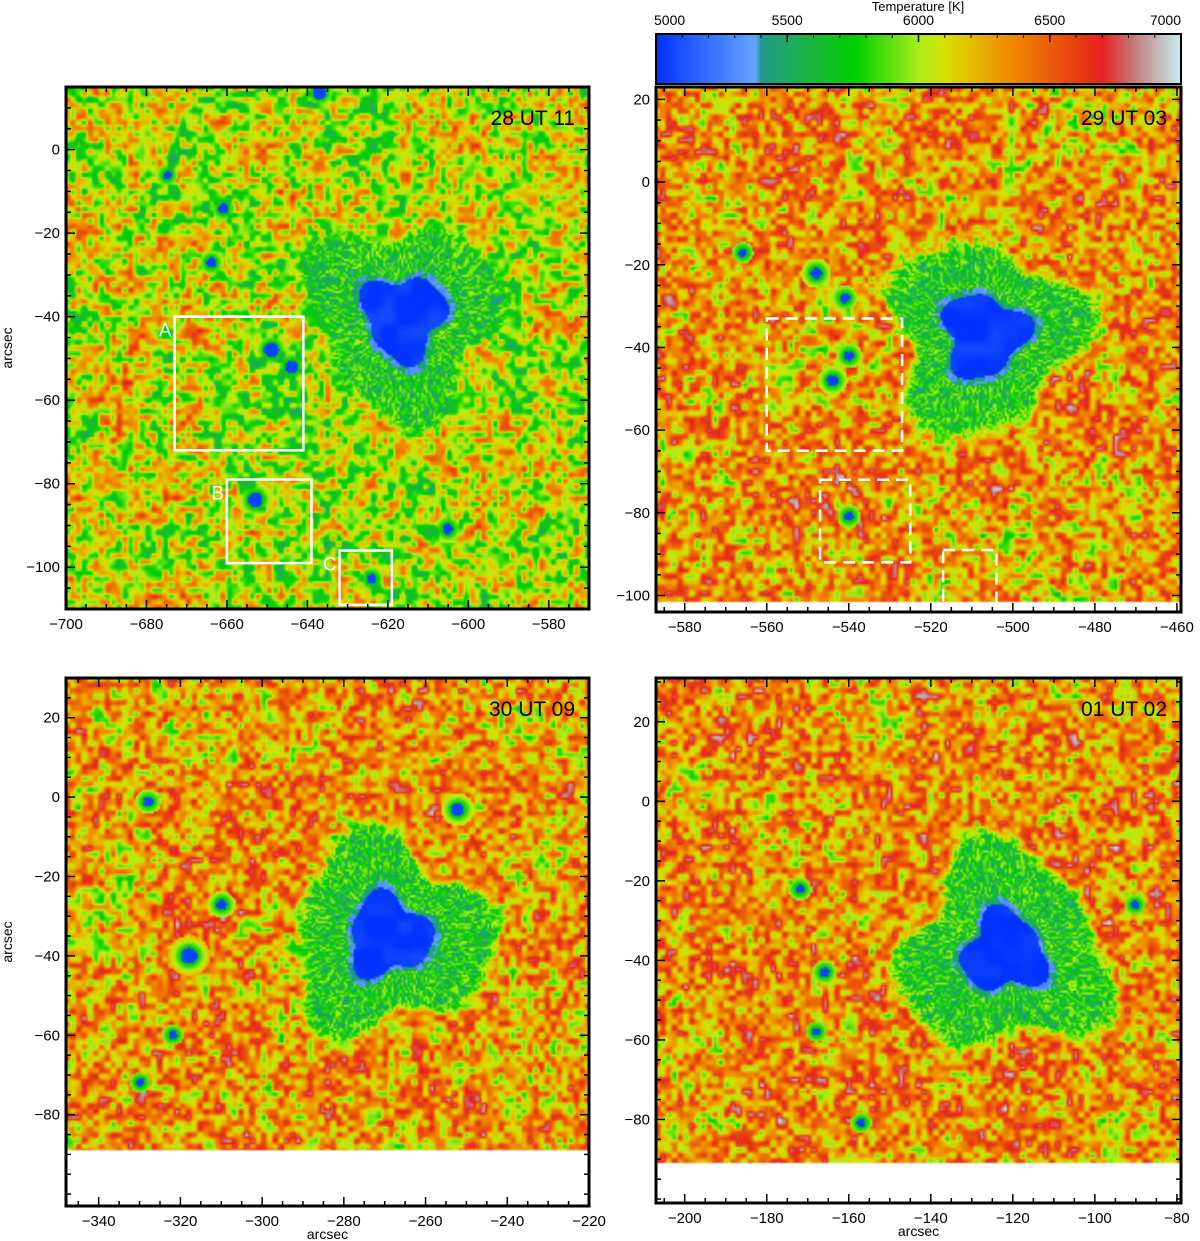  Describe the element at coordinates (532, 709) in the screenshot. I see `panel-title: 30 UT 09` at that location.